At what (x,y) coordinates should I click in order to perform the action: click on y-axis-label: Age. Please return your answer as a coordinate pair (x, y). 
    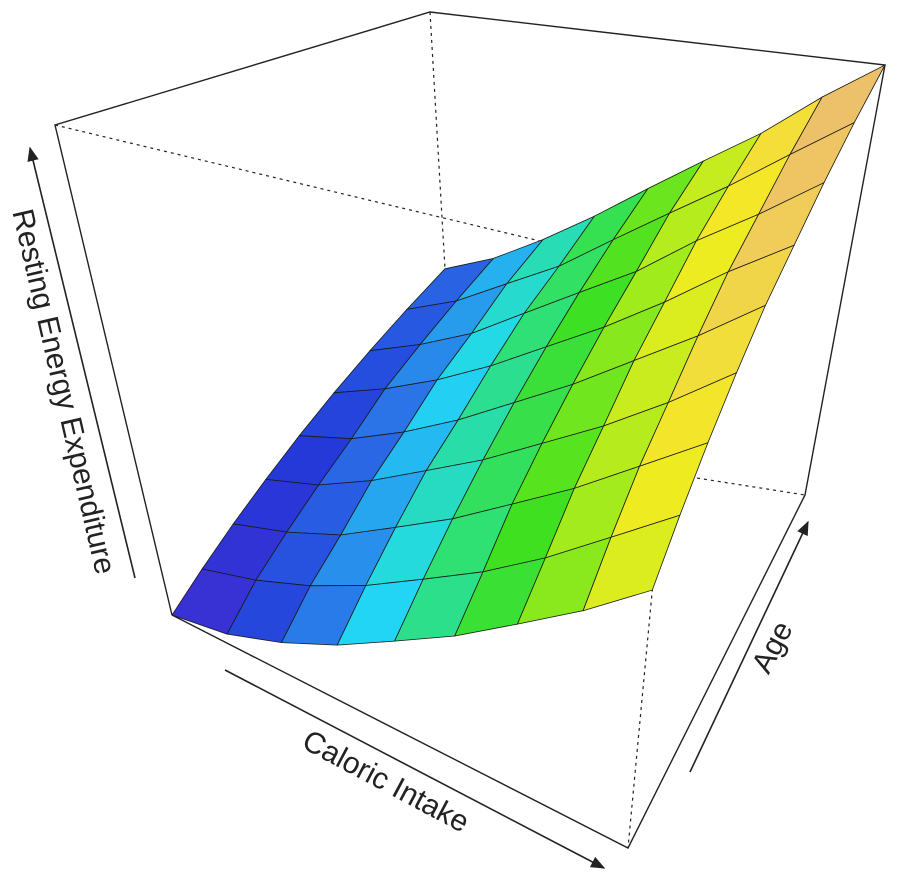
    Looking at the image, I should click on (773, 647).